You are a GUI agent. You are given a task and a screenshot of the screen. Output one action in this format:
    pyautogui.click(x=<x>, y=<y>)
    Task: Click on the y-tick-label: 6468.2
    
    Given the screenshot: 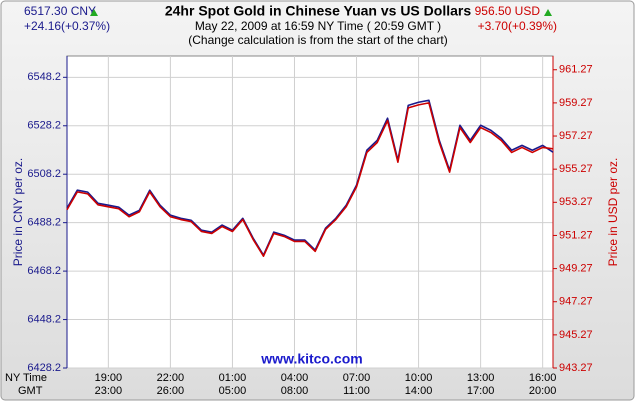 What is the action you would take?
    pyautogui.click(x=44, y=271)
    